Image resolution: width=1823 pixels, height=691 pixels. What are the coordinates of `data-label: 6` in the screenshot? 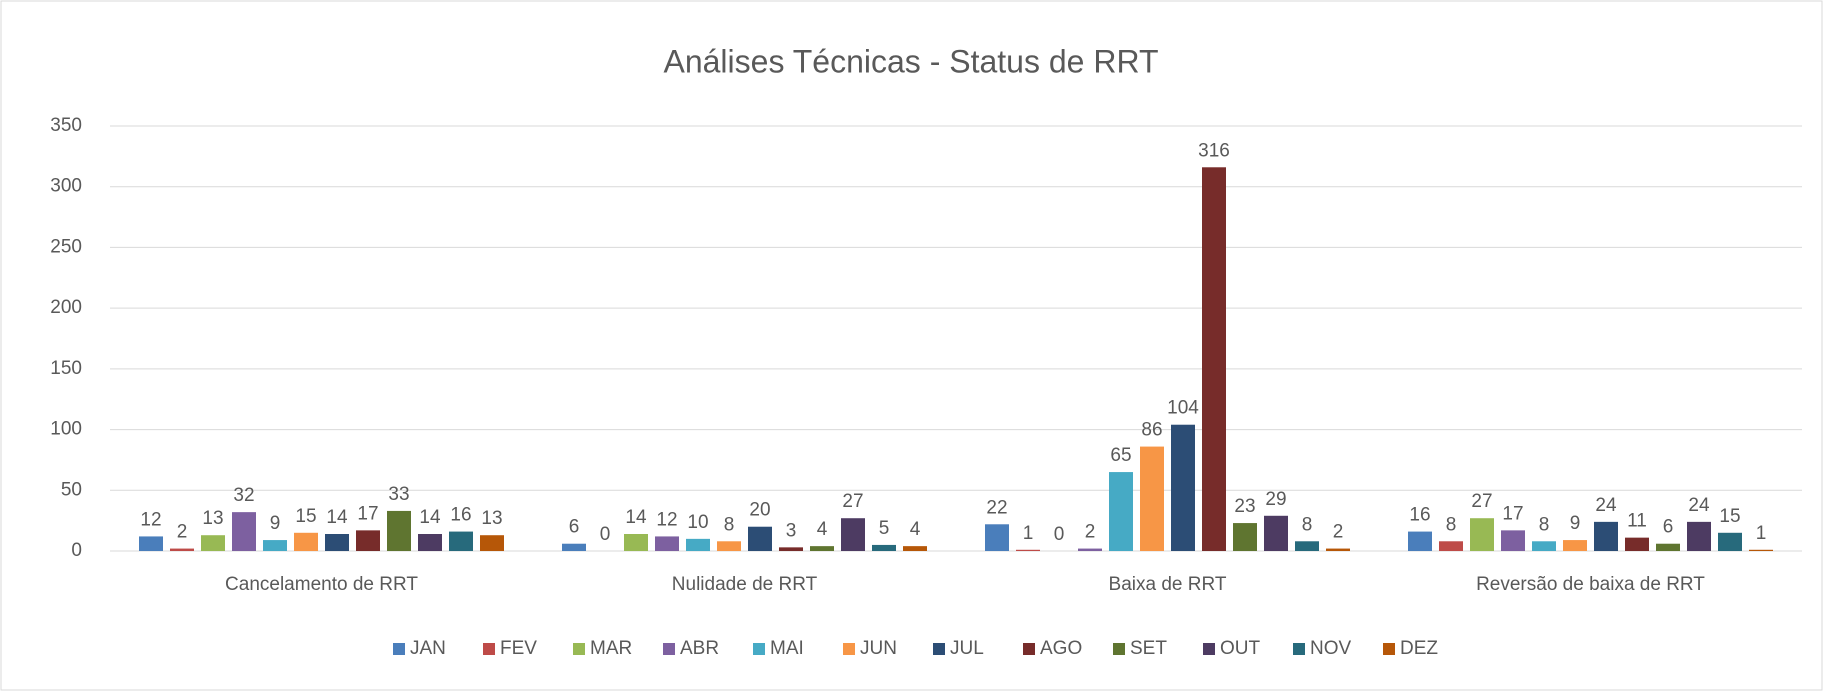 It's located at (1668, 527).